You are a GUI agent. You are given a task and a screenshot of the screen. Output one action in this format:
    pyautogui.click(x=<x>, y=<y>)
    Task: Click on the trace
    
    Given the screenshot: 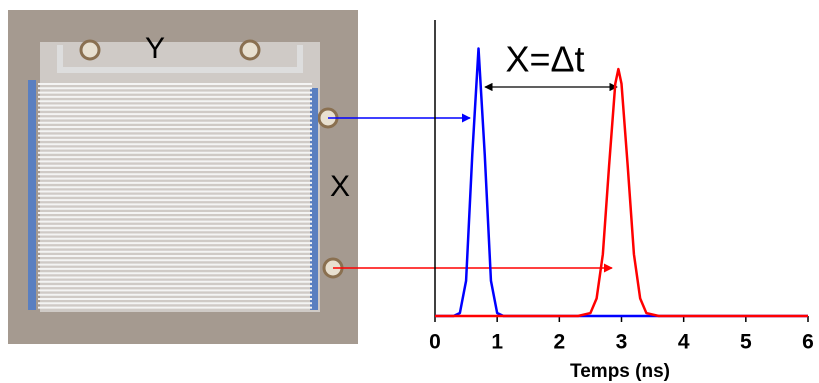 What is the action you would take?
    pyautogui.click(x=180, y=59)
    